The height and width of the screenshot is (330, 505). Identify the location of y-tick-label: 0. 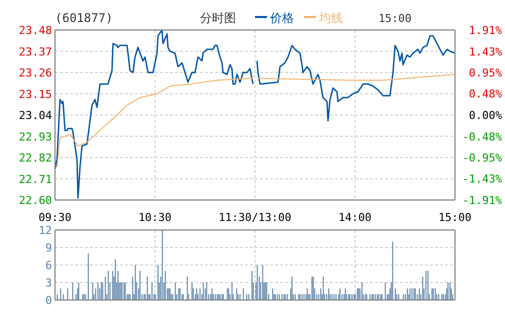
(48, 300).